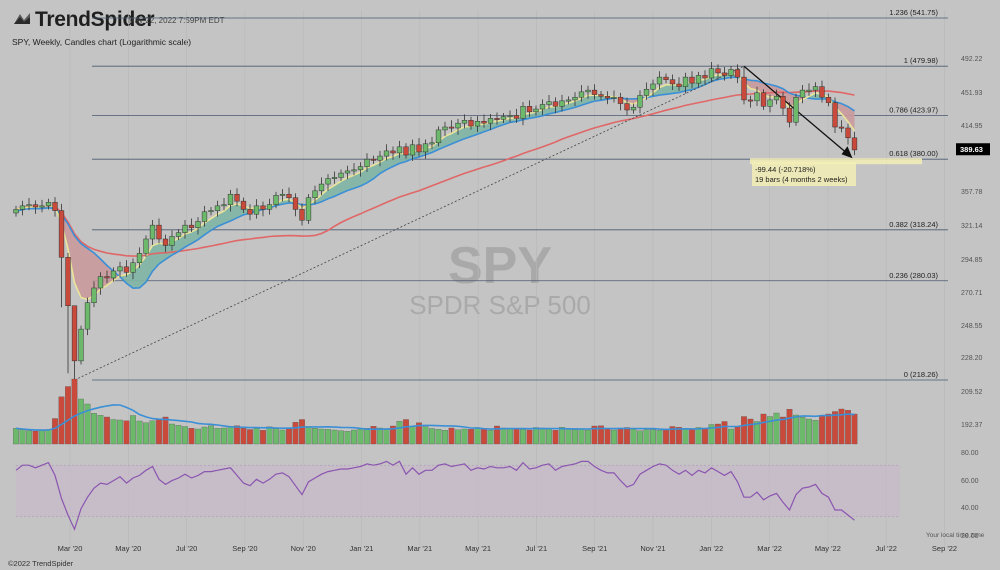 Image resolution: width=1000 pixels, height=570 pixels. Describe the element at coordinates (435, 495) in the screenshot. I see `rsi-line` at that location.